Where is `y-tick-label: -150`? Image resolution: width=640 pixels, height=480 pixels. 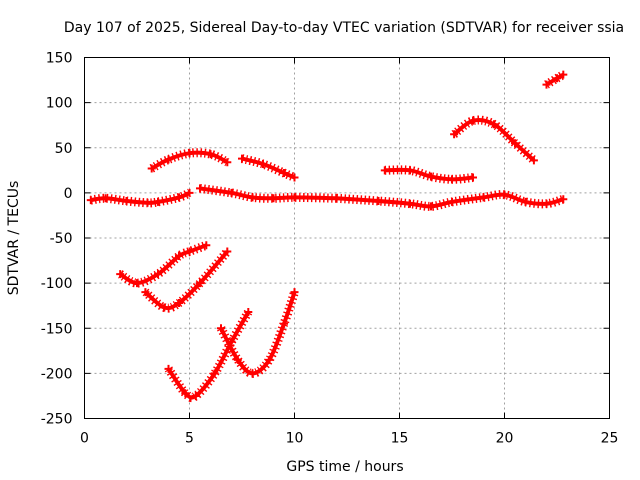 y-tick-label: -150 is located at coordinates (57, 329).